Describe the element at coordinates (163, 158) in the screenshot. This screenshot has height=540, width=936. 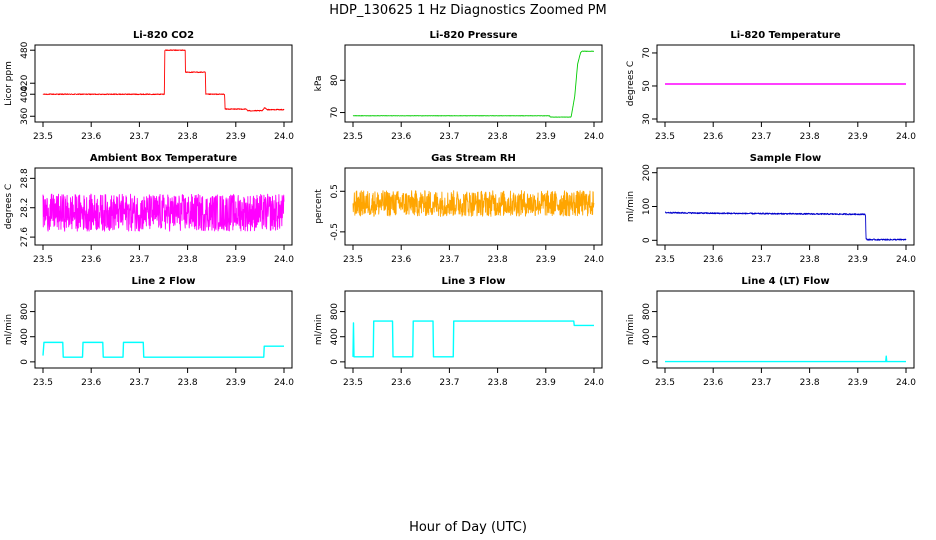
I see `panel-title: Ambient Box Temperature` at that location.